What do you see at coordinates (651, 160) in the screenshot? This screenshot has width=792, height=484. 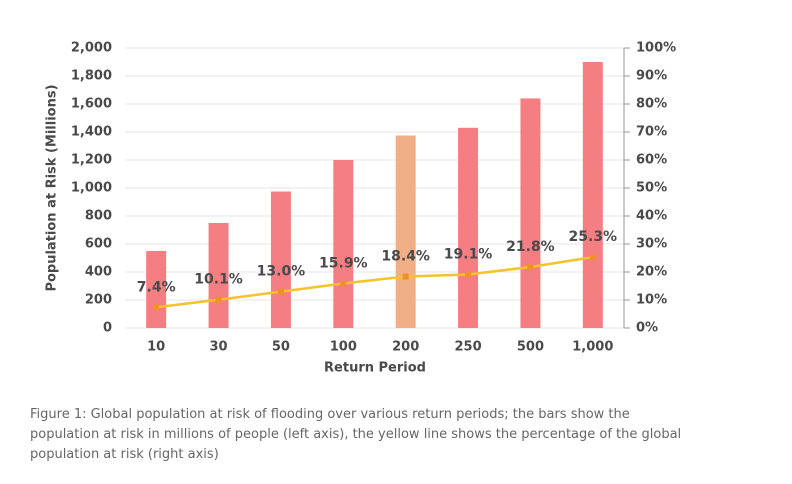 I see `y2-tick-label: 60%` at bounding box center [651, 160].